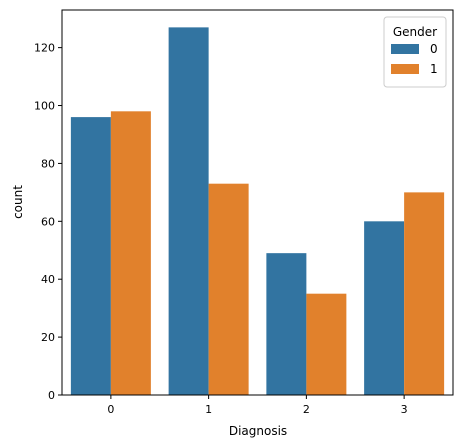 This screenshot has width=463, height=448. What do you see at coordinates (48, 163) in the screenshot?
I see `y-tick-label-80: 80` at bounding box center [48, 163].